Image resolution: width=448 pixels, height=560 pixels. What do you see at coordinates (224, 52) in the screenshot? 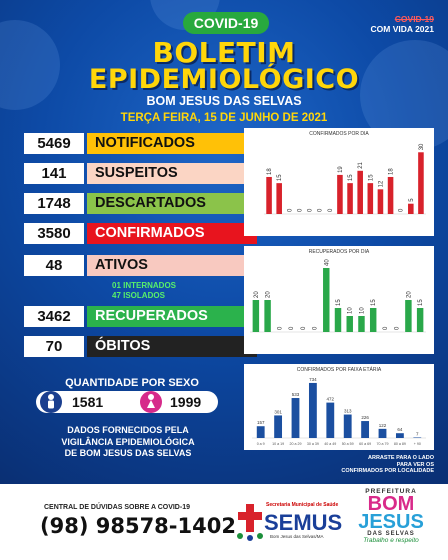
I see `title-boletim: BOLETIM` at bounding box center [224, 52].